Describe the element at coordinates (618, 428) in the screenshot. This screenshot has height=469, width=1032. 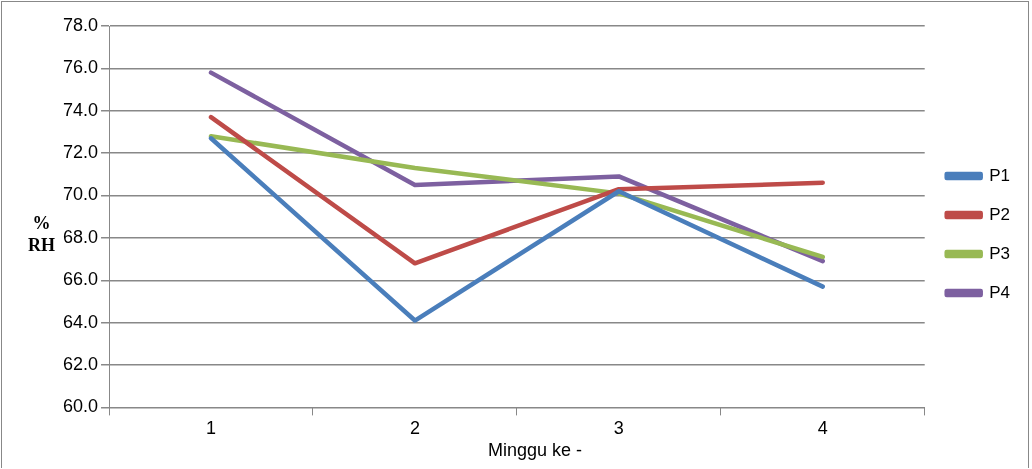
I see `x-tick-label: 3` at that location.